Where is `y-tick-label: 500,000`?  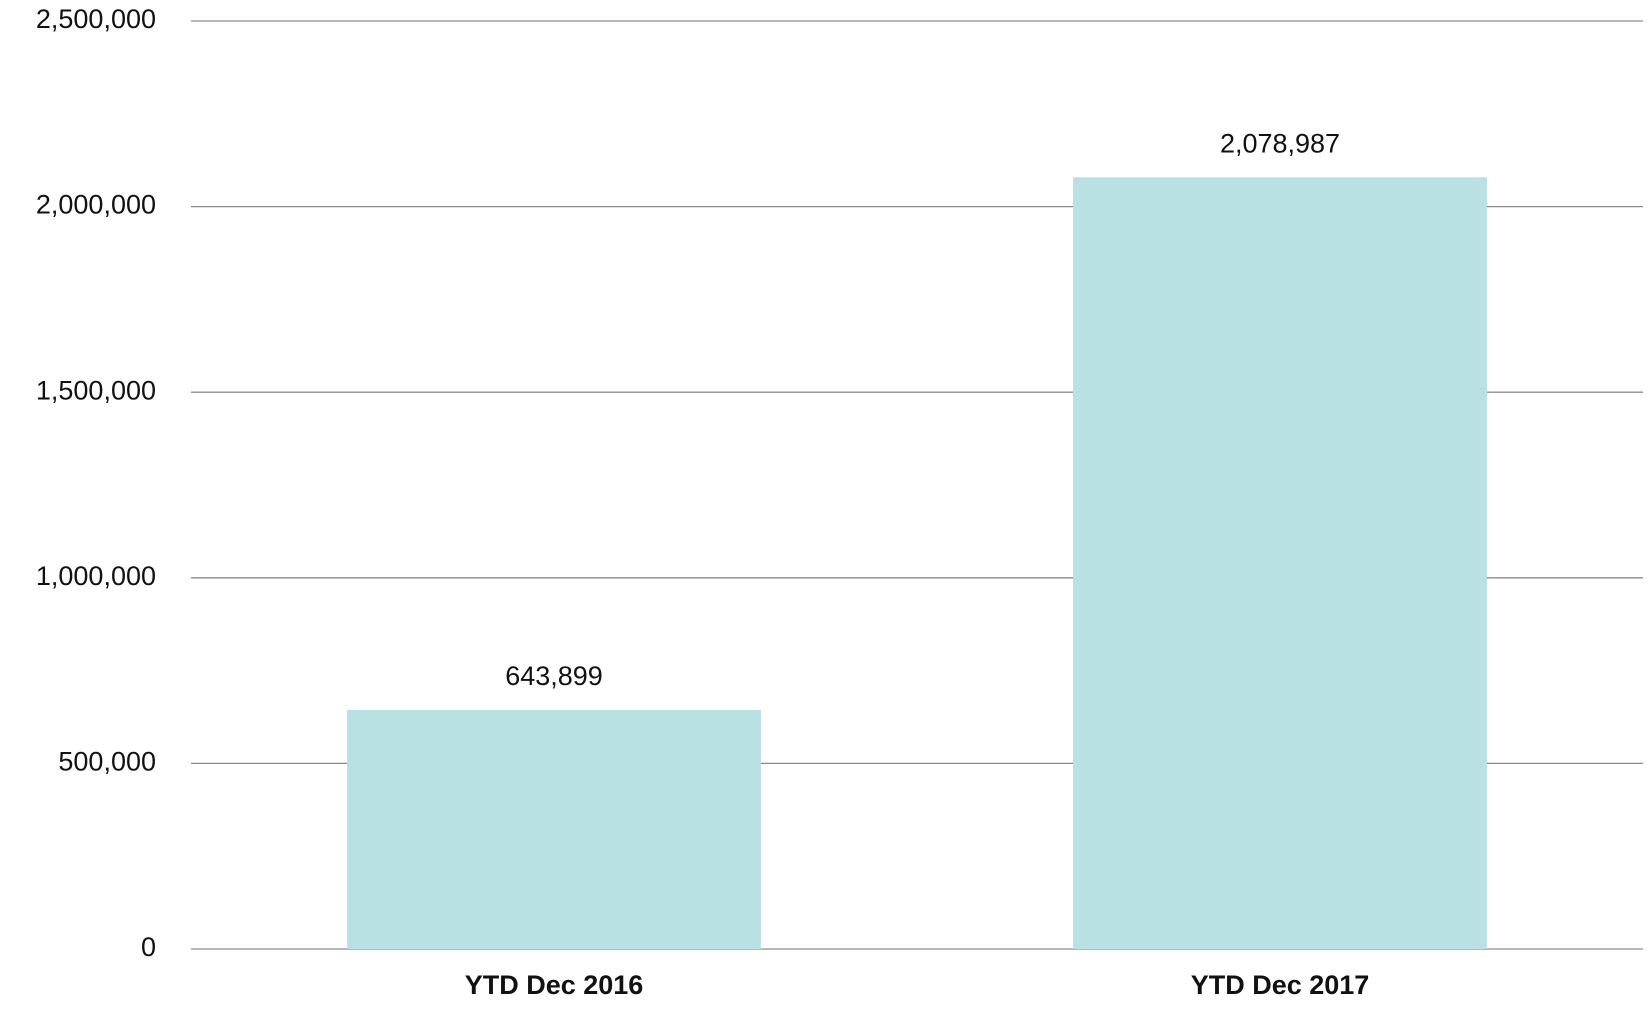 y-tick-label: 500,000 is located at coordinates (107, 762).